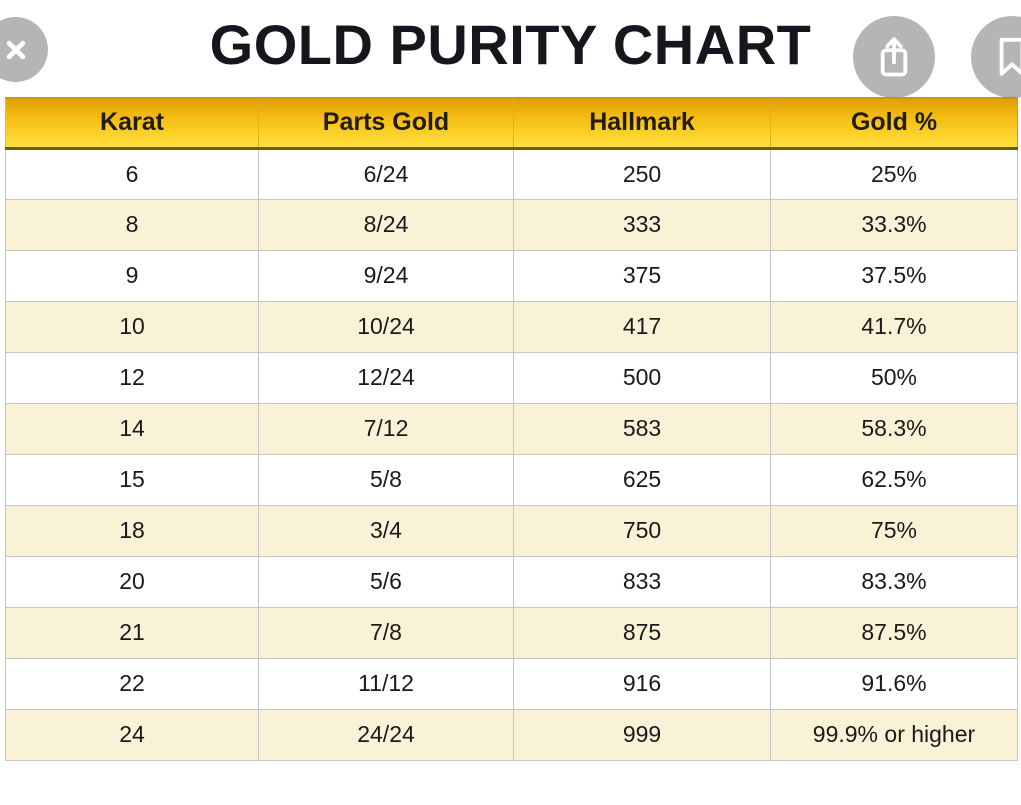 This screenshot has height=805, width=1021. I want to click on table-cell: 12/24, so click(386, 377).